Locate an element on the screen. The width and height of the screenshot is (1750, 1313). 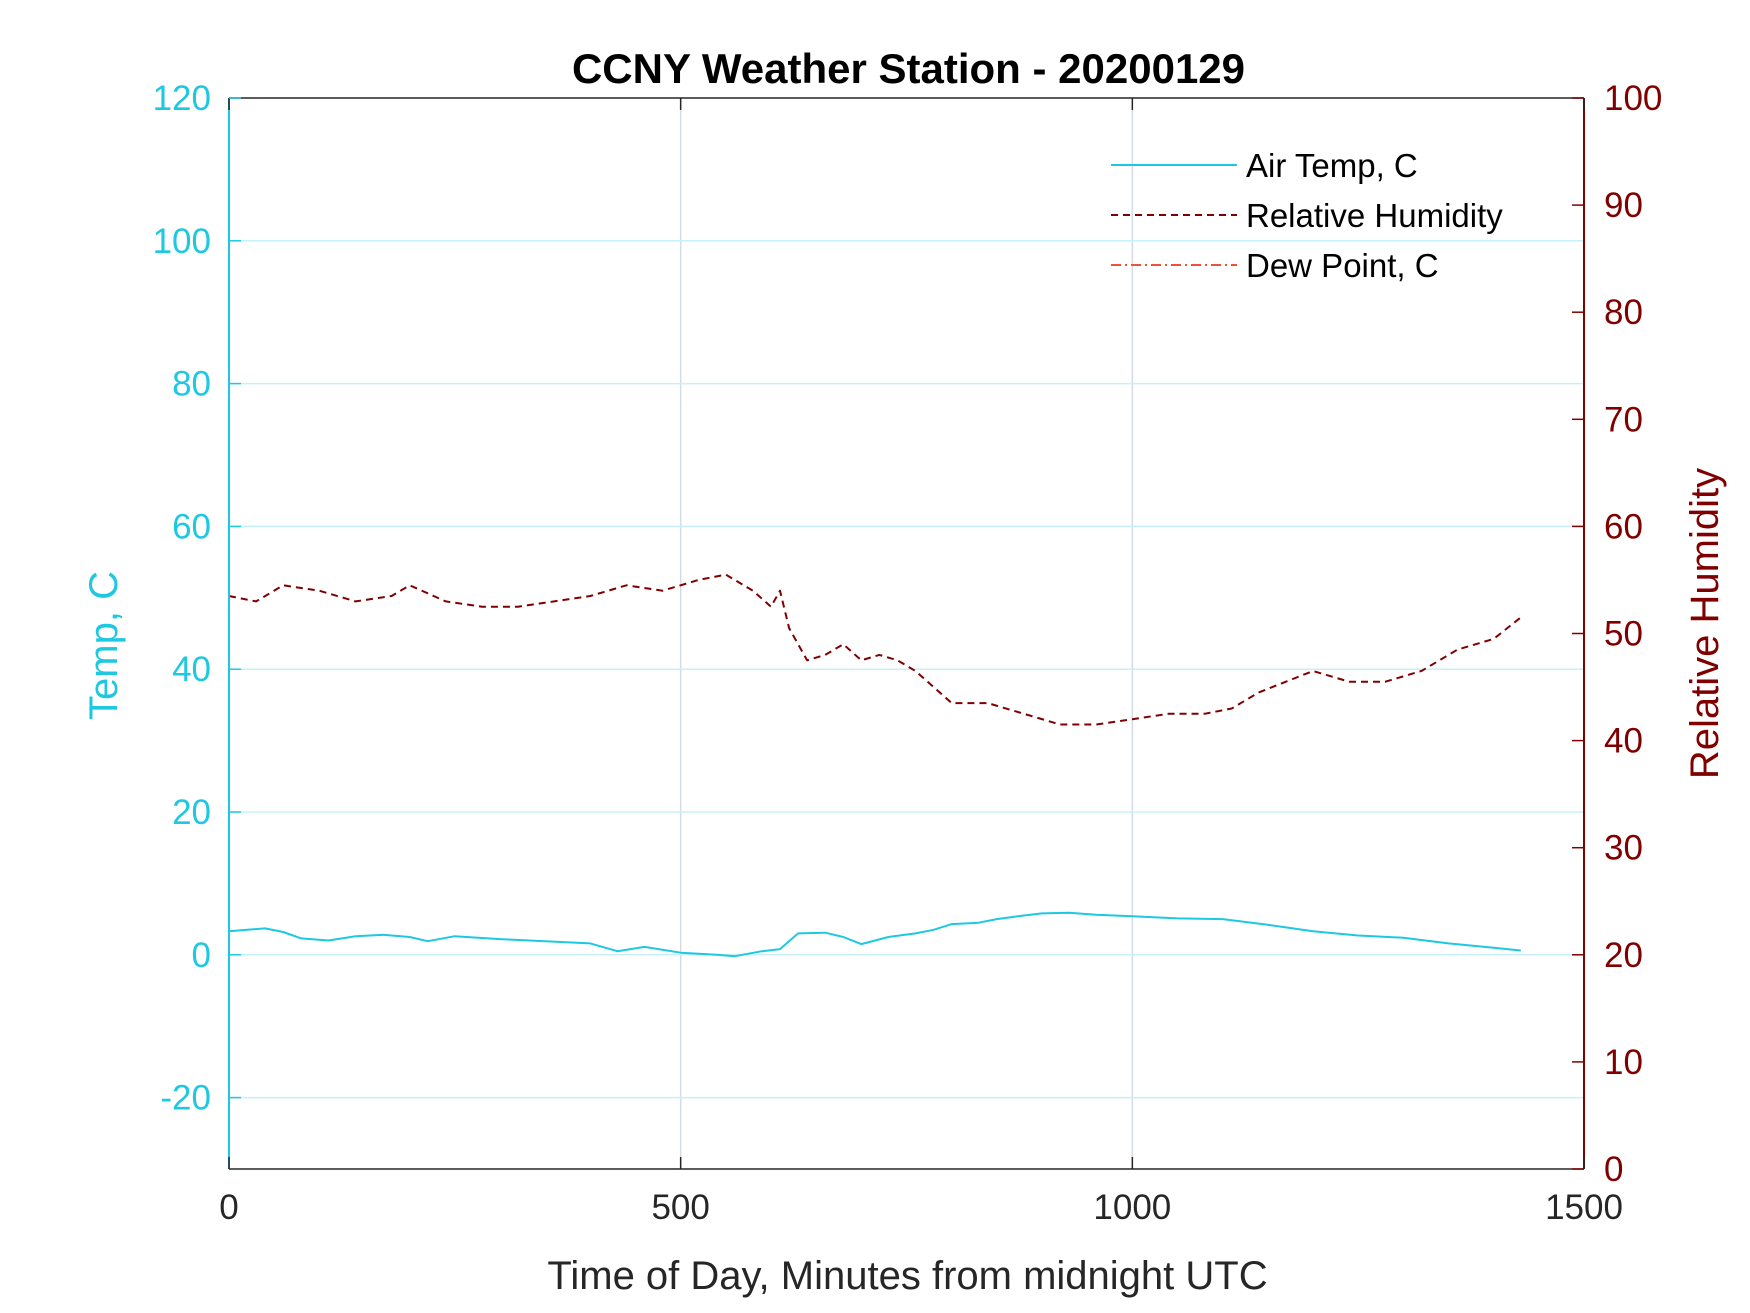
x-tick-label: 1500 is located at coordinates (1584, 1207).